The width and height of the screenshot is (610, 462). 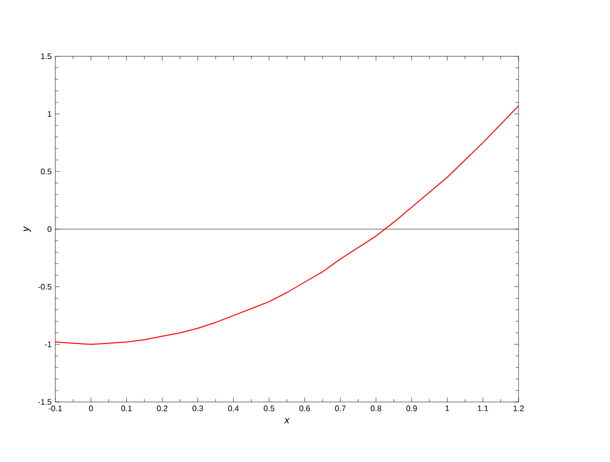 I want to click on y-axis-title: y, so click(x=27, y=229).